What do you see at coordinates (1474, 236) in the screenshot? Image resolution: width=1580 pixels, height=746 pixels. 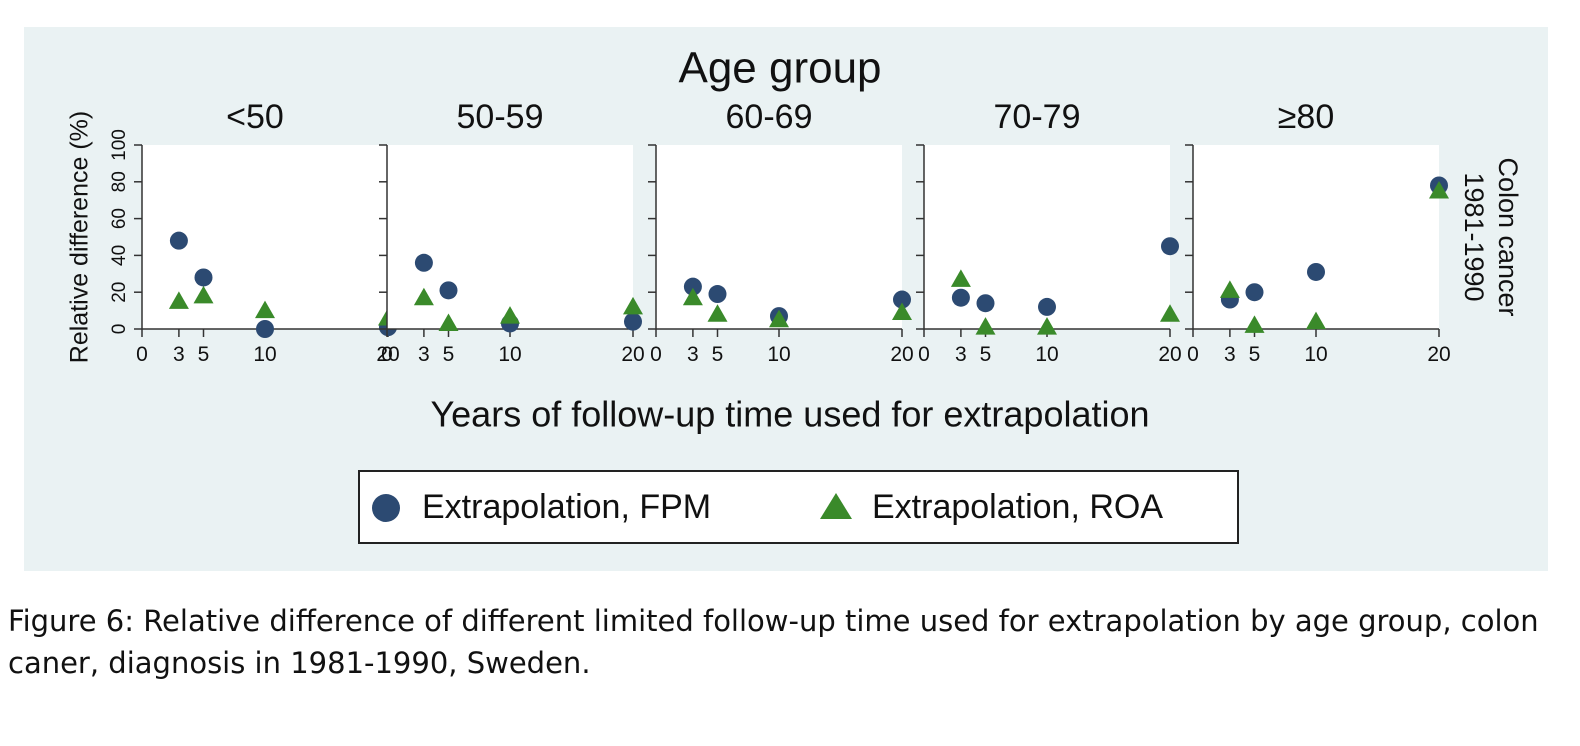 I see `row-label-1: 1981-1990` at bounding box center [1474, 236].